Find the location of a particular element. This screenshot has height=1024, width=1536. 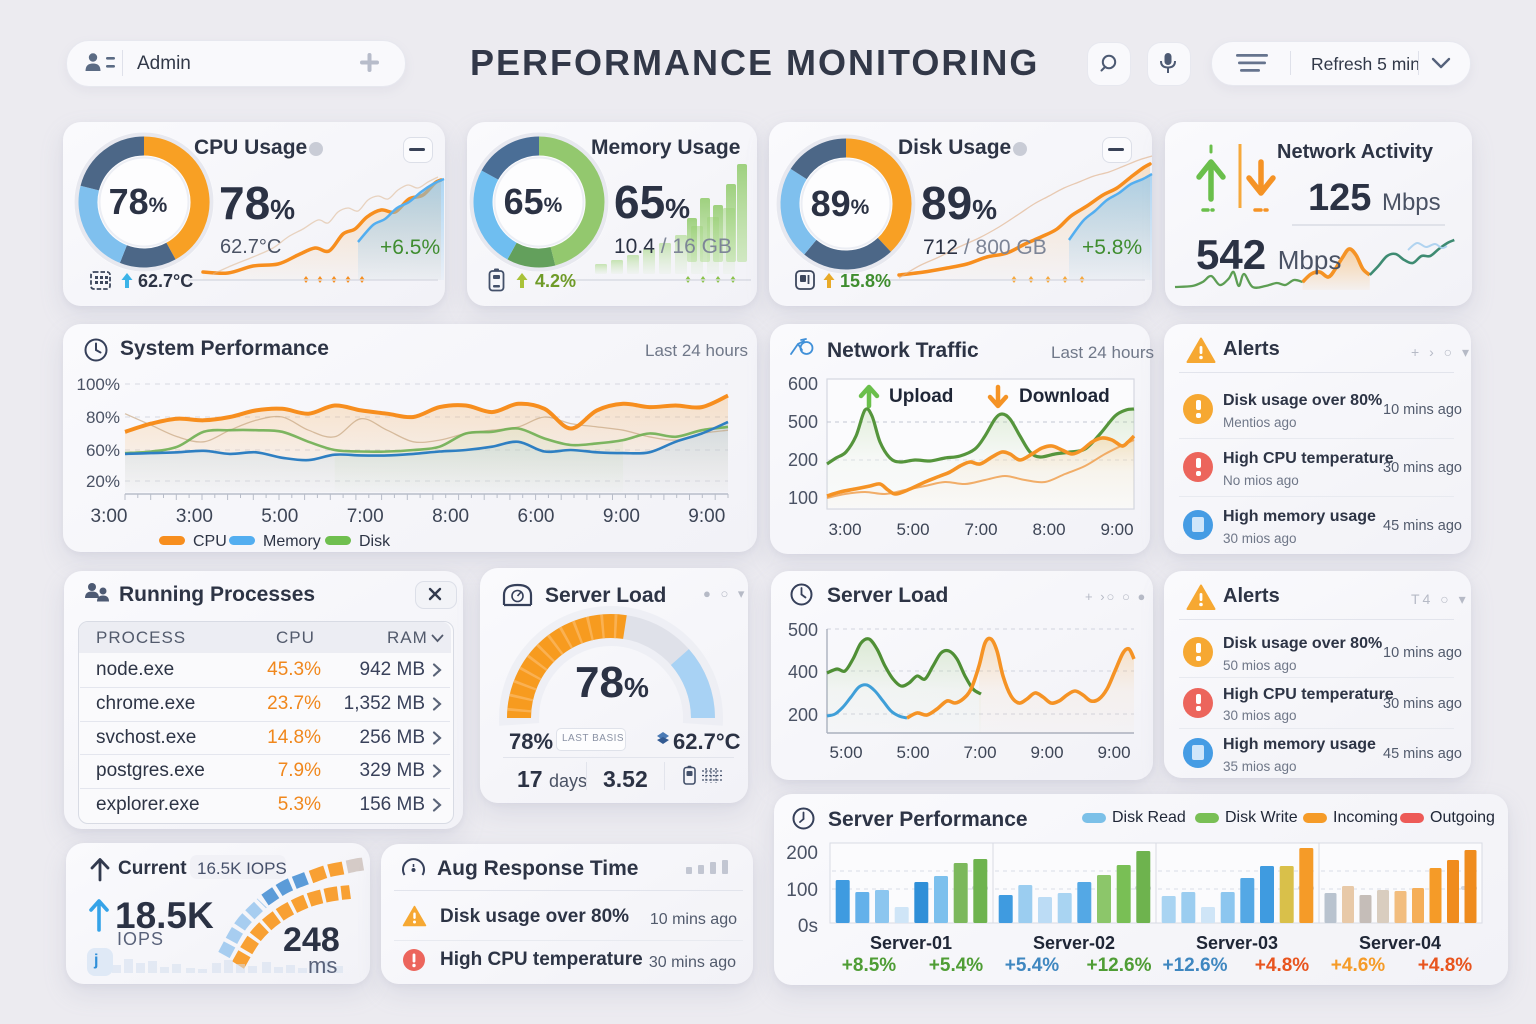

svg-text: 6:00 is located at coordinates (536, 516).